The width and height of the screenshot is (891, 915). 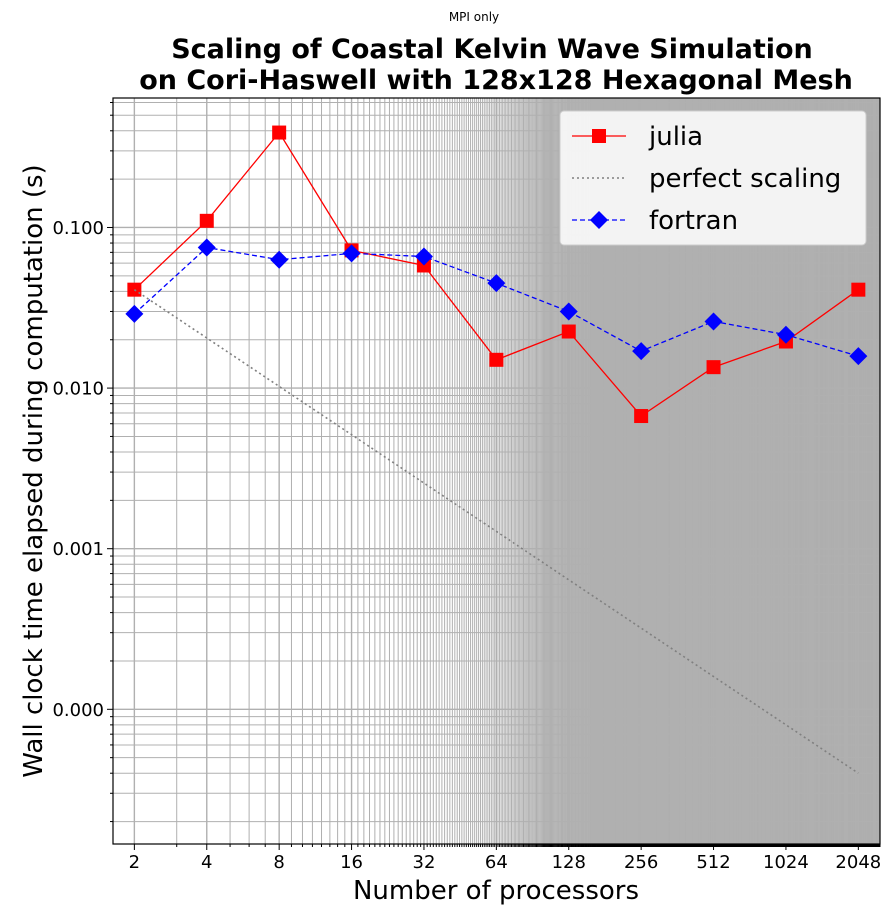 I want to click on x-tick-label: 32, so click(x=424, y=862).